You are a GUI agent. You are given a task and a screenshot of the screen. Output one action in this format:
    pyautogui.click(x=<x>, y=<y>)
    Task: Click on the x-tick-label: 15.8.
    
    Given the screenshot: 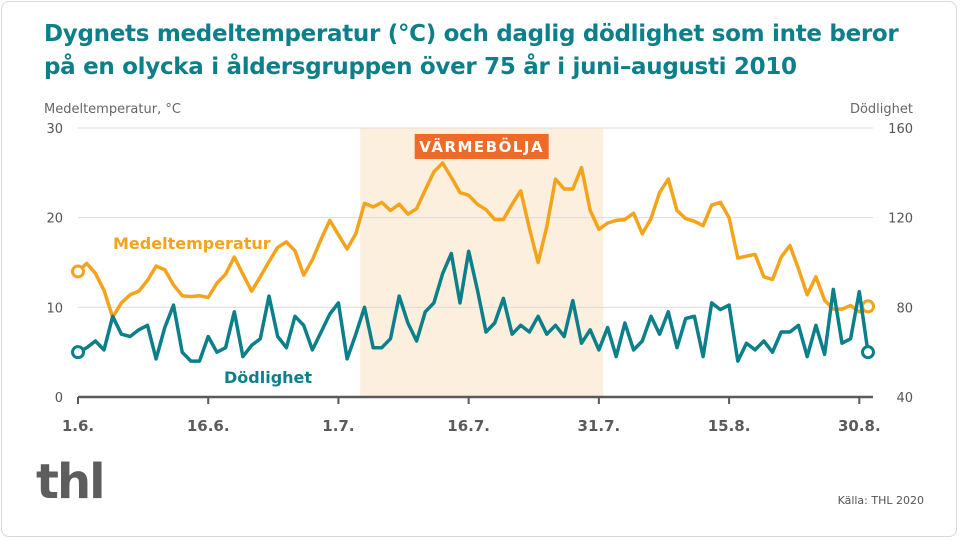 What is the action you would take?
    pyautogui.click(x=729, y=426)
    